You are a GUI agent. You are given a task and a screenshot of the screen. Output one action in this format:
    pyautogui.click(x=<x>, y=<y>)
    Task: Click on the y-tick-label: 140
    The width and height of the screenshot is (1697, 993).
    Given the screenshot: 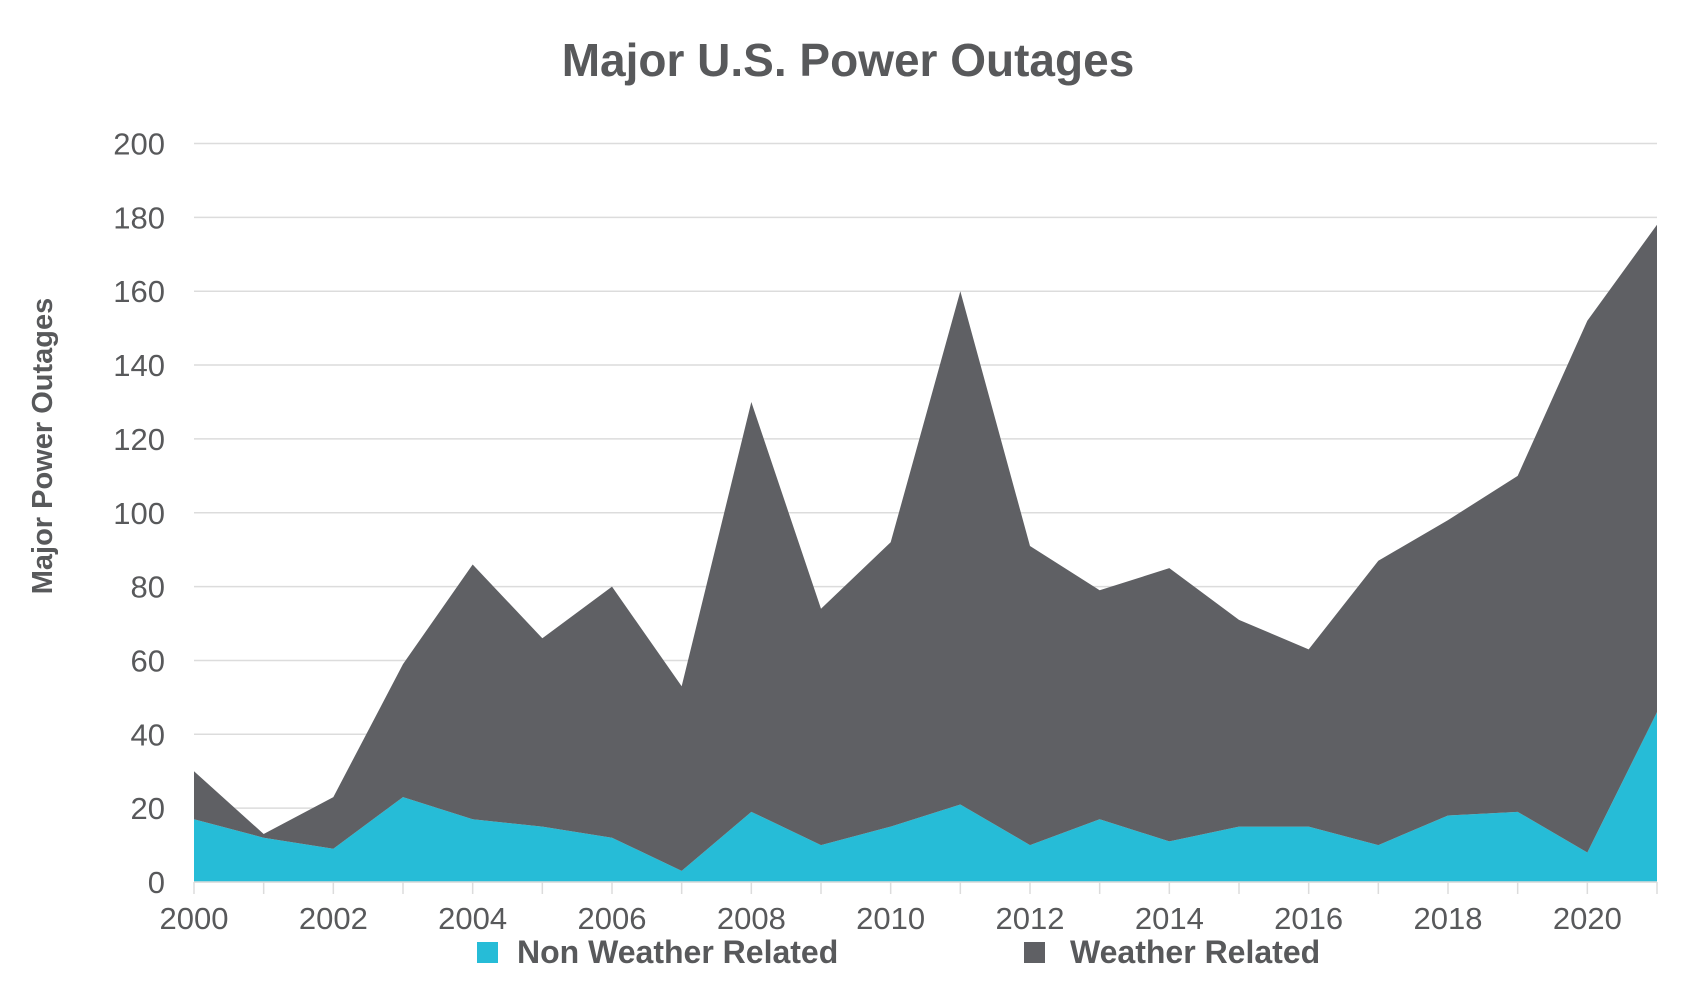 What is the action you would take?
    pyautogui.click(x=139, y=365)
    